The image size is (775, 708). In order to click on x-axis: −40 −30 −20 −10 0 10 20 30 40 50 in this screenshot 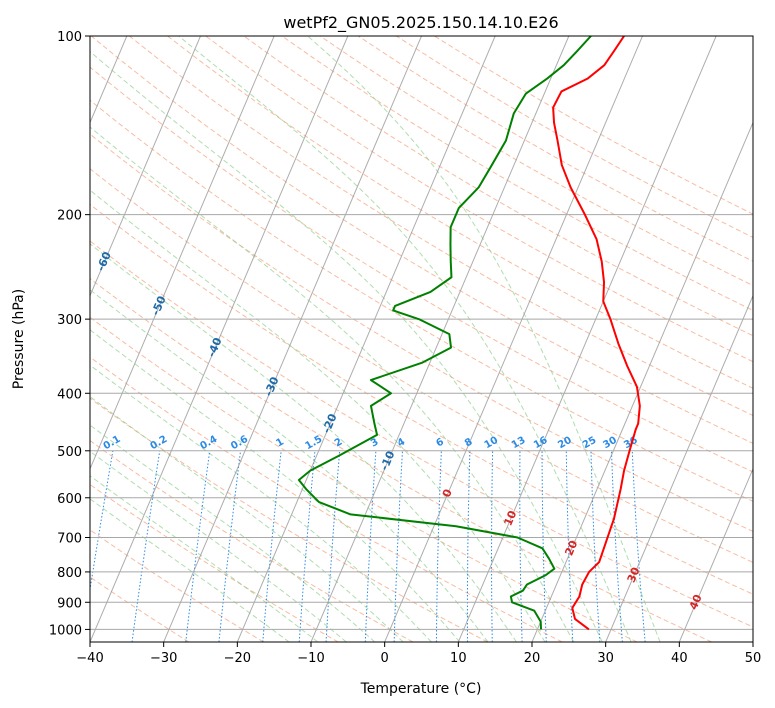, I will do `click(418, 654)`.